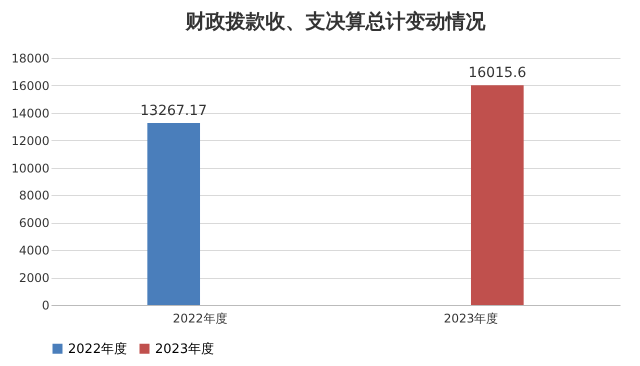  Describe the element at coordinates (34, 195) in the screenshot. I see `y-tick-label: 8000` at that location.